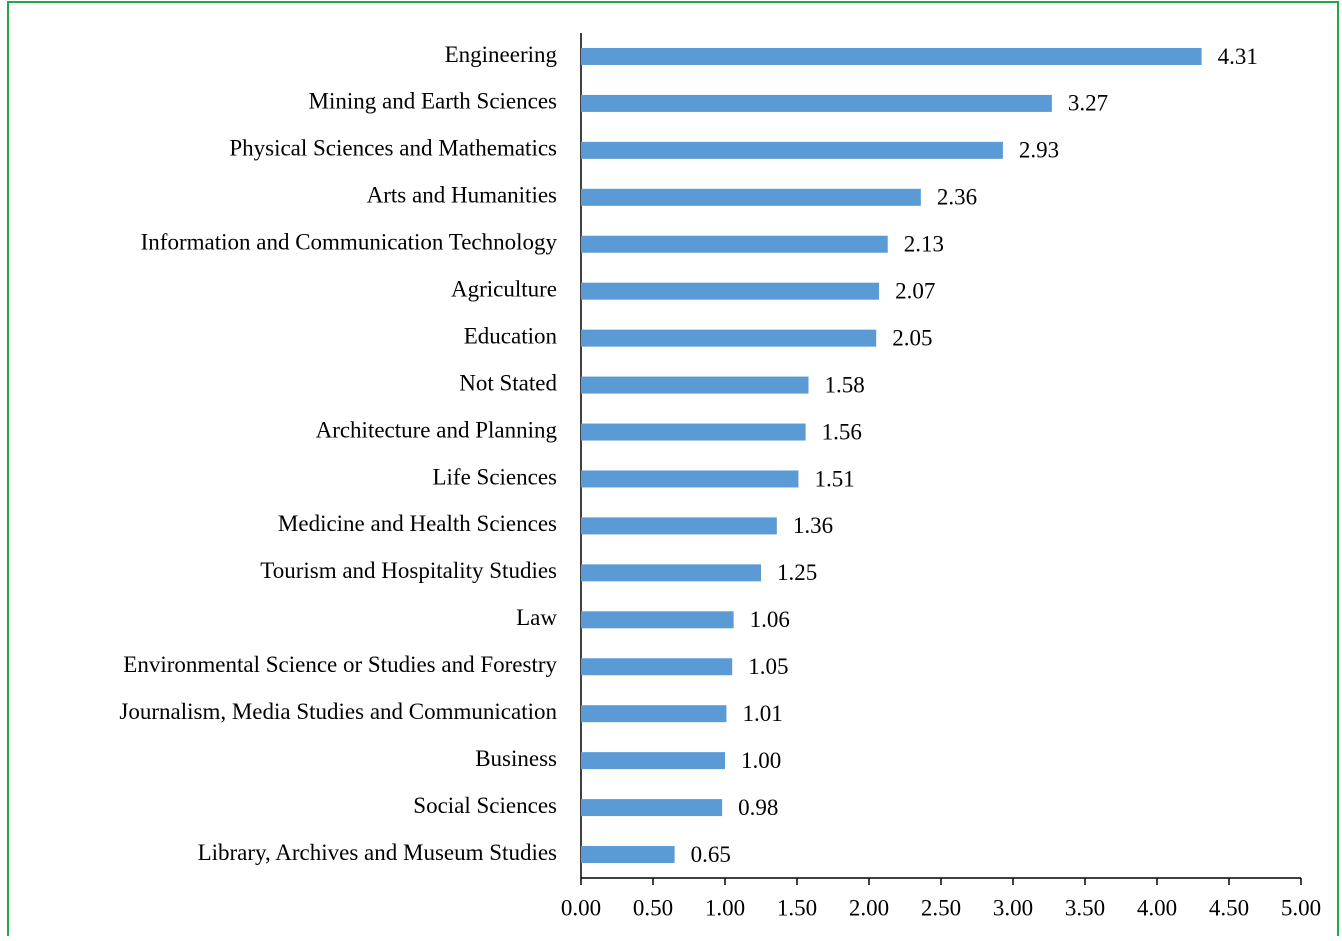  Describe the element at coordinates (1157, 907) in the screenshot. I see `x-tick-label: 4.00` at that location.